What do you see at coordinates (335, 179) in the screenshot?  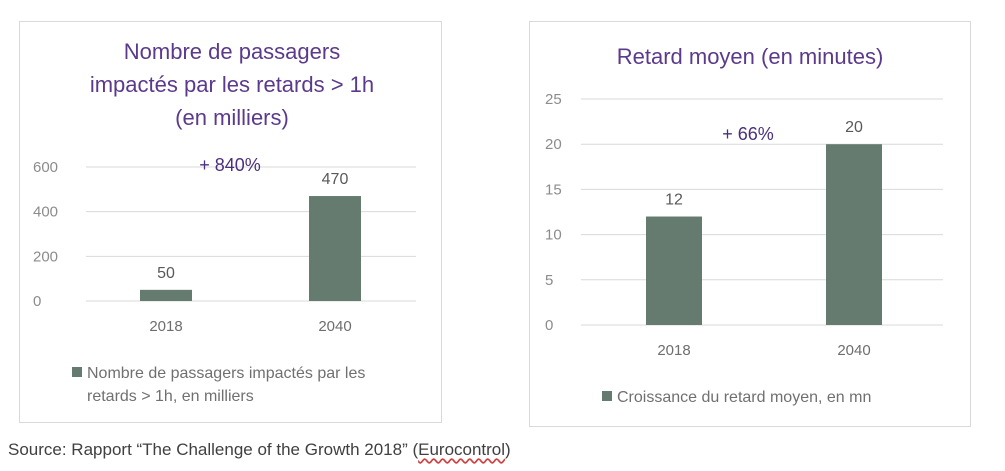 I see `data-label: 470` at bounding box center [335, 179].